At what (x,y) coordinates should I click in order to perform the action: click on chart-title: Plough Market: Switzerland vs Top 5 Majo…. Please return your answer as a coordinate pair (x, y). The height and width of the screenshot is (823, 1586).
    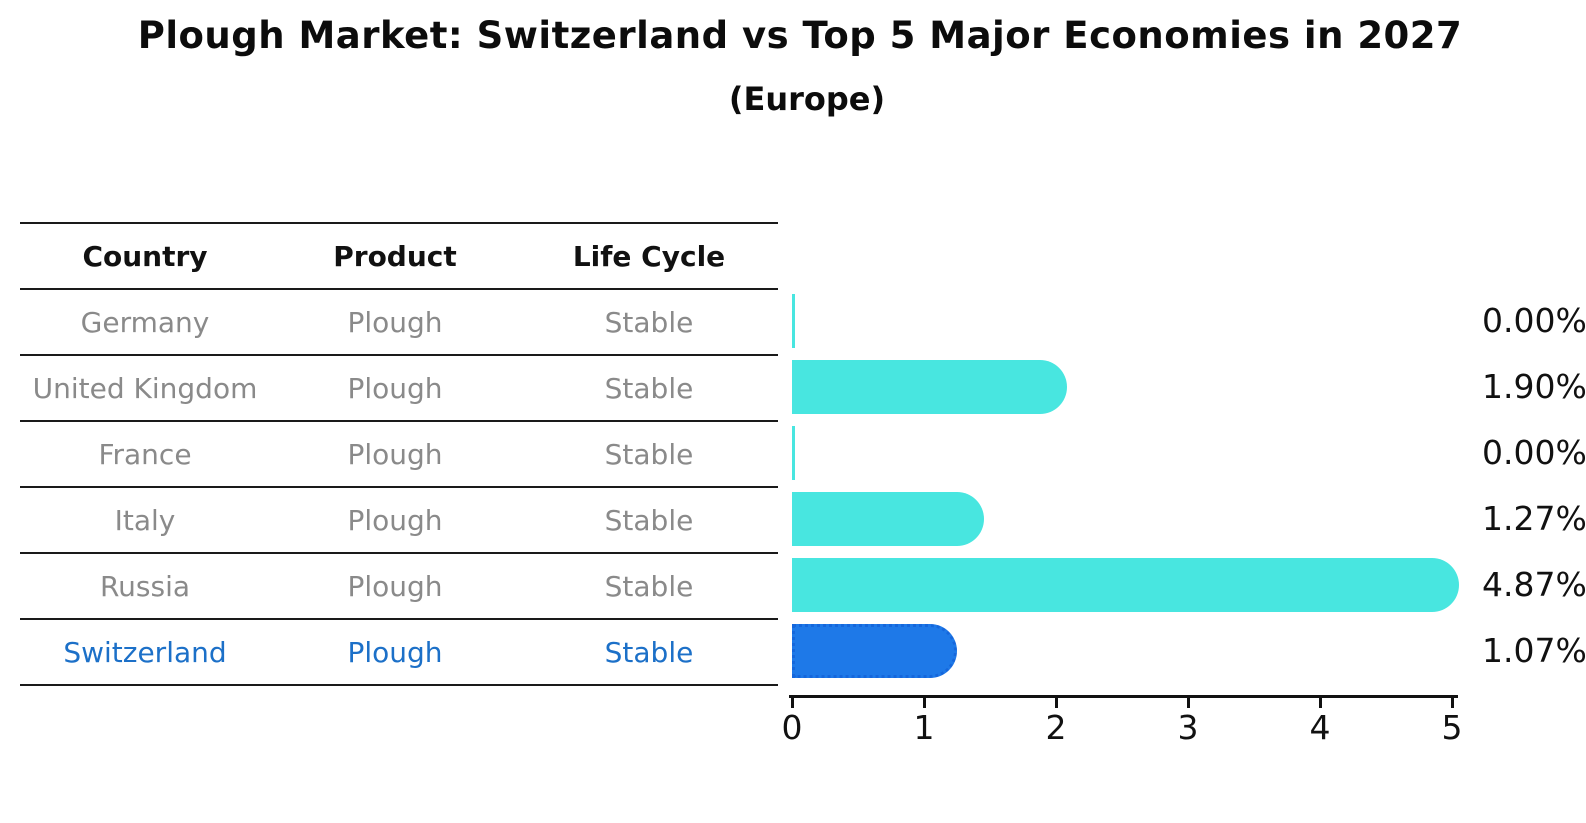
    Looking at the image, I should click on (800, 35).